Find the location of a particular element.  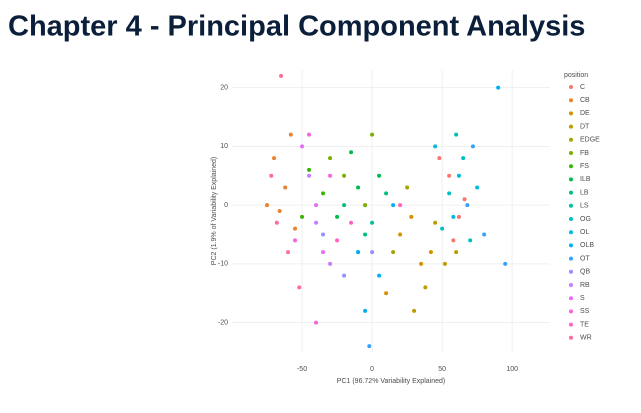

legend-label: OL is located at coordinates (584, 232).